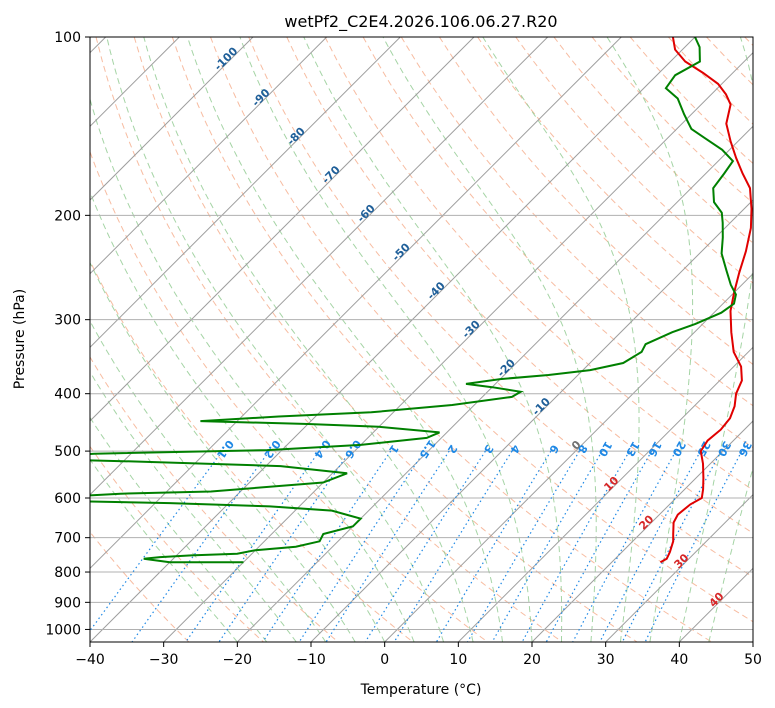 This screenshot has width=775, height=708. What do you see at coordinates (427, 448) in the screenshot?
I see `mixing-ratio-label: 1.5` at bounding box center [427, 448].